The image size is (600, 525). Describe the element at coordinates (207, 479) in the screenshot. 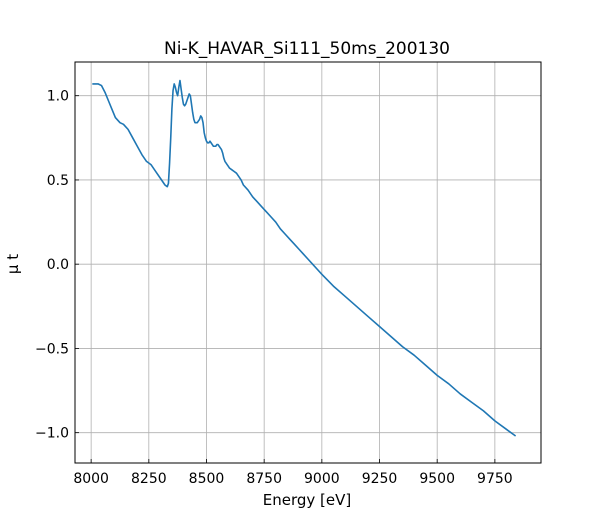

I see `x-tick-label: 8500` at that location.